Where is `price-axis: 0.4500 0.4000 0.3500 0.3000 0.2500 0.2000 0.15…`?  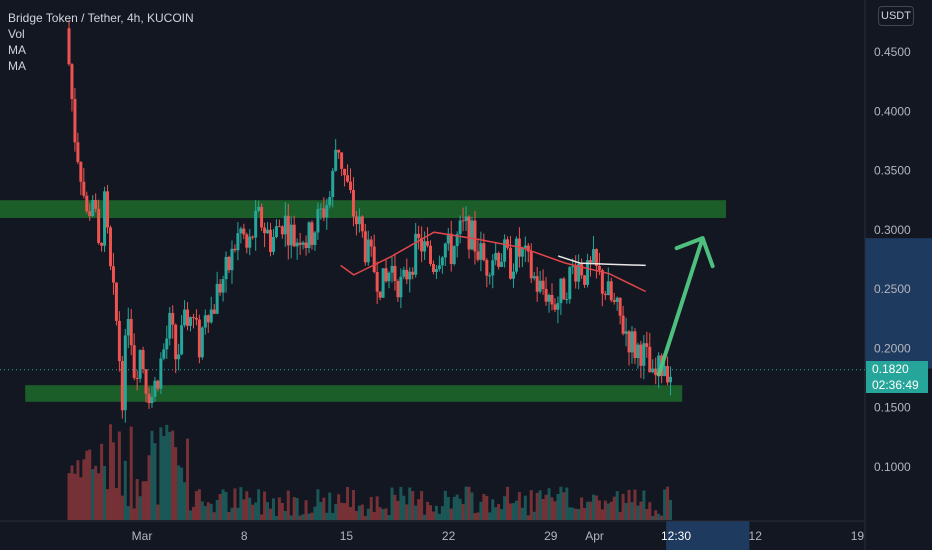
price-axis: 0.4500 0.4000 0.3500 0.3000 0.2500 0.2000 0.15… is located at coordinates (892, 259).